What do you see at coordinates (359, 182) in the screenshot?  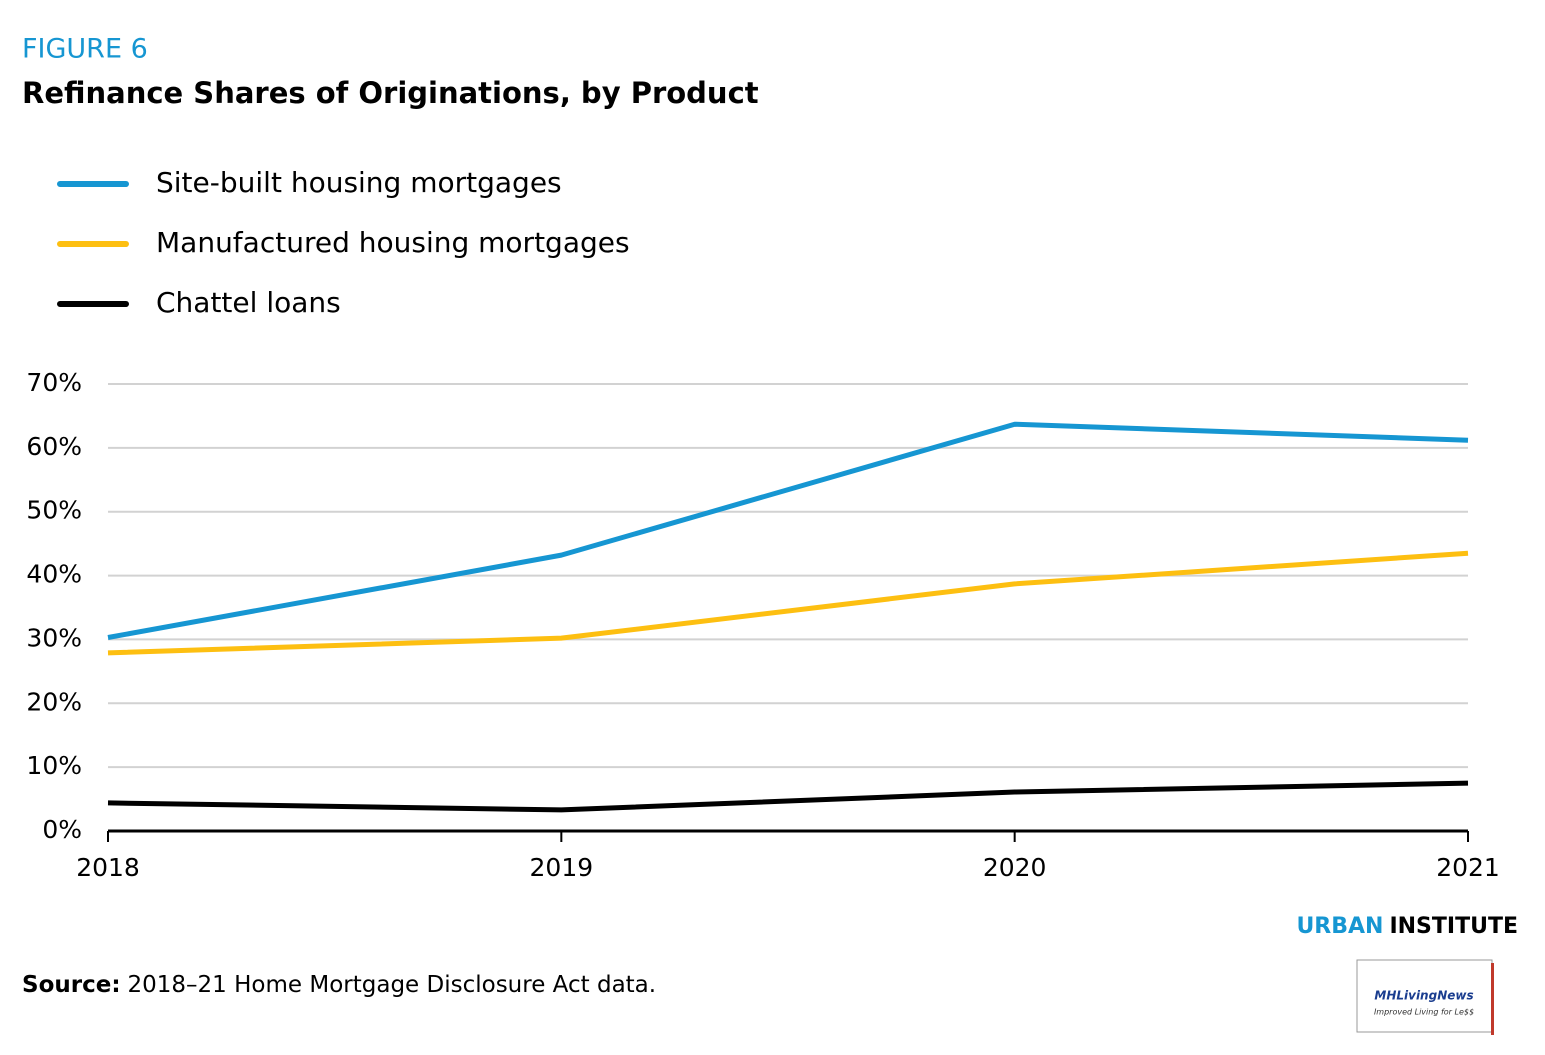 I see `legend-label: Site-built housing mortgages` at bounding box center [359, 182].